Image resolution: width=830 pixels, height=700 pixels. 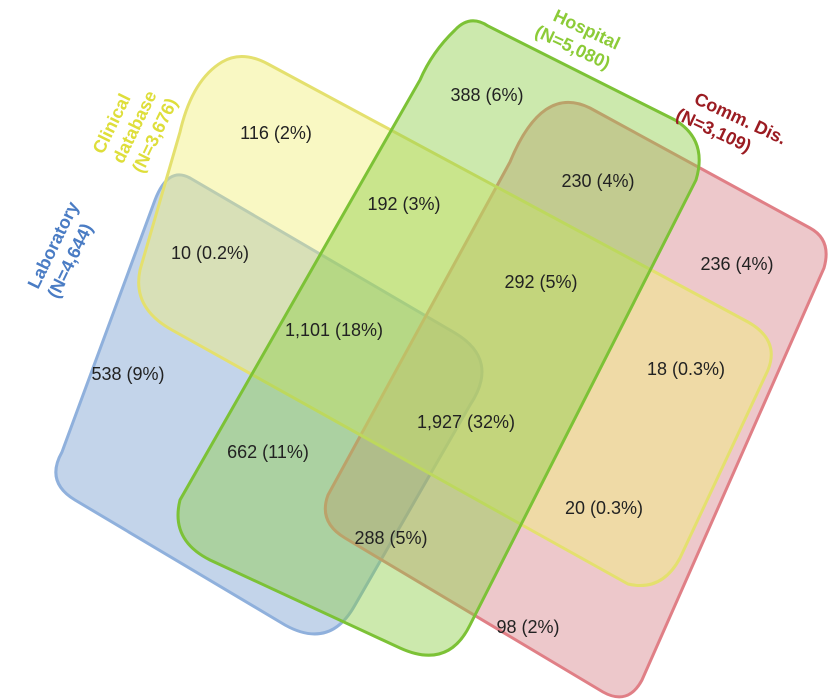 I want to click on region-count-clinical-hospital: 192 (3%), so click(x=403, y=204).